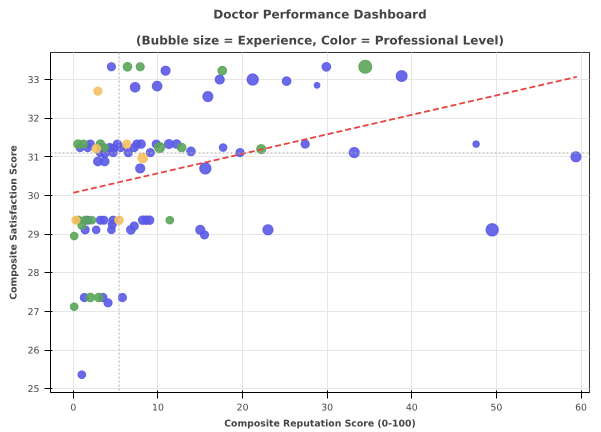  What do you see at coordinates (34, 119) in the screenshot?
I see `y-tick-label: 32` at bounding box center [34, 119].